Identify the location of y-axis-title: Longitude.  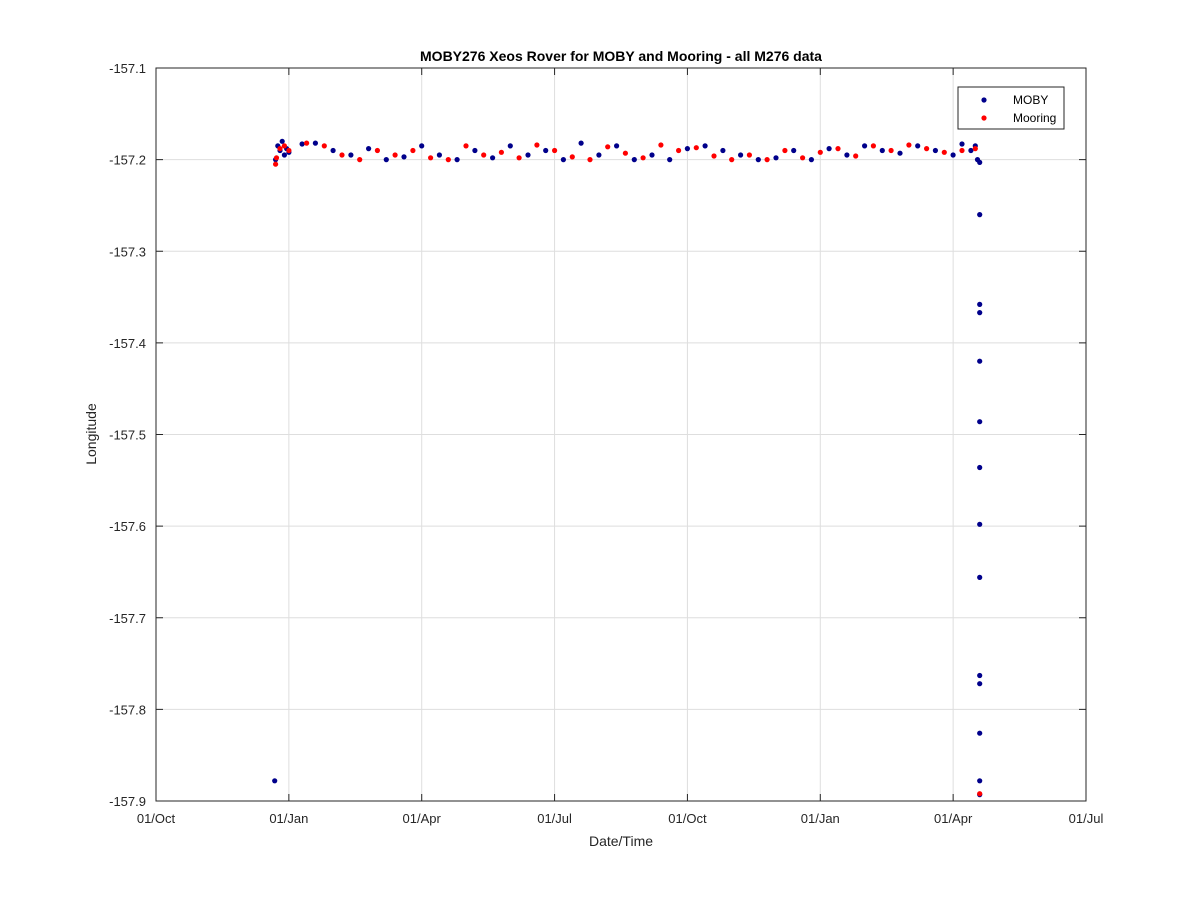
(91, 434).